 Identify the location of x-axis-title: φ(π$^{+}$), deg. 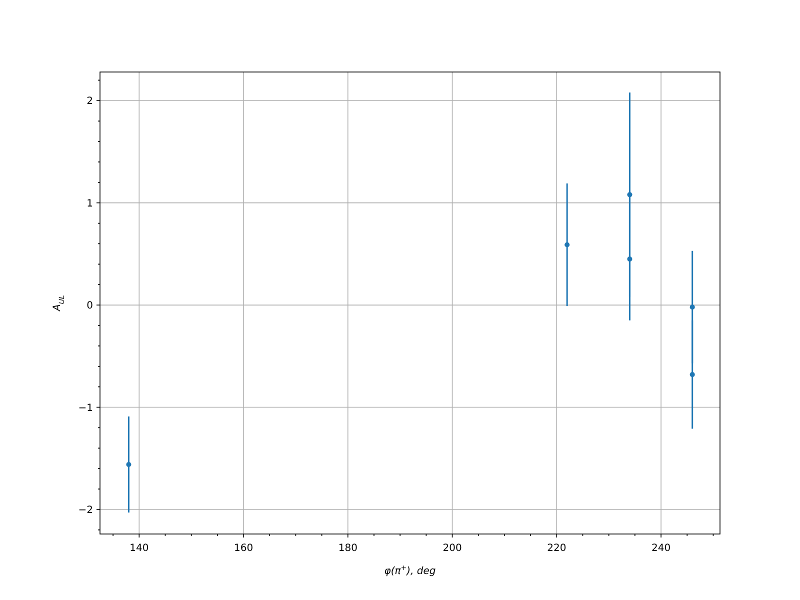
(410, 570).